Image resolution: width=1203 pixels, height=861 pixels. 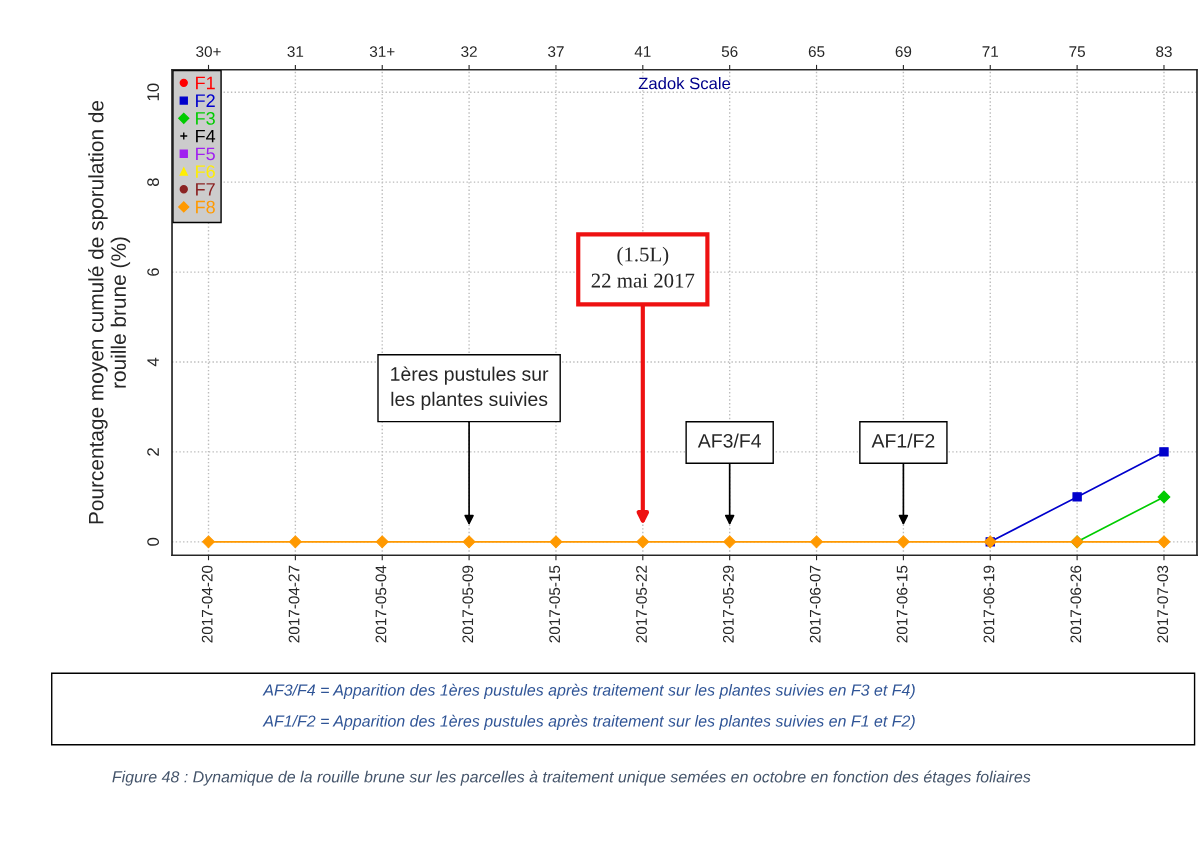 I want to click on x-tick-label: 2017-05-15, so click(x=555, y=604).